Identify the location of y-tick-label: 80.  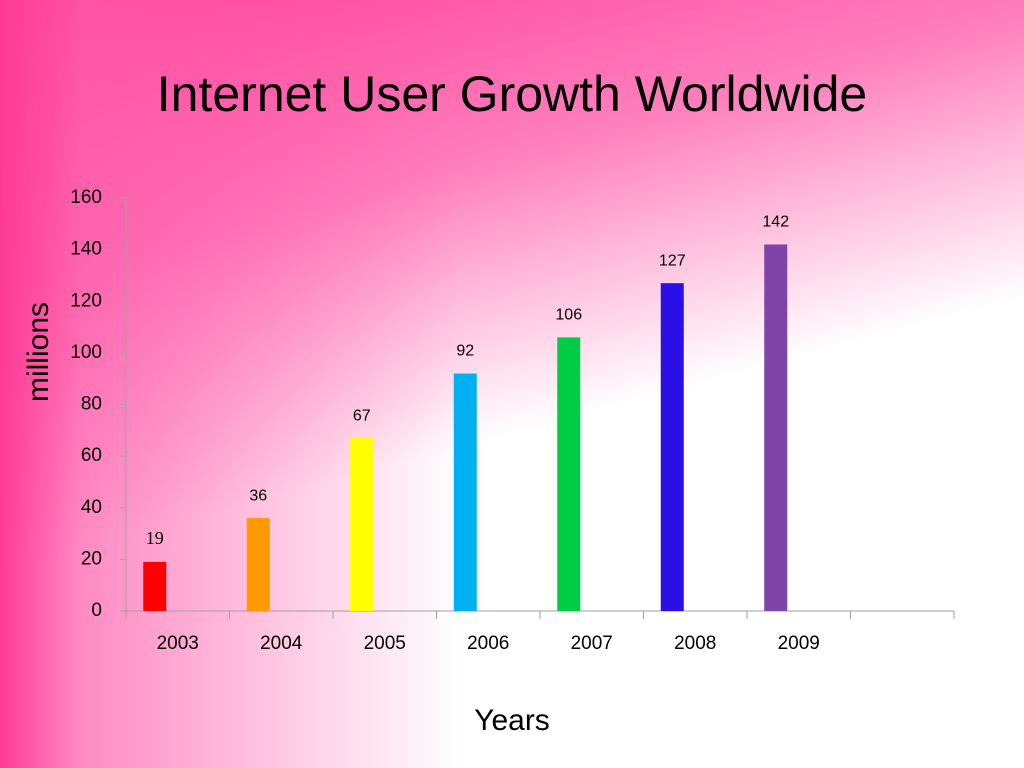
(91, 404).